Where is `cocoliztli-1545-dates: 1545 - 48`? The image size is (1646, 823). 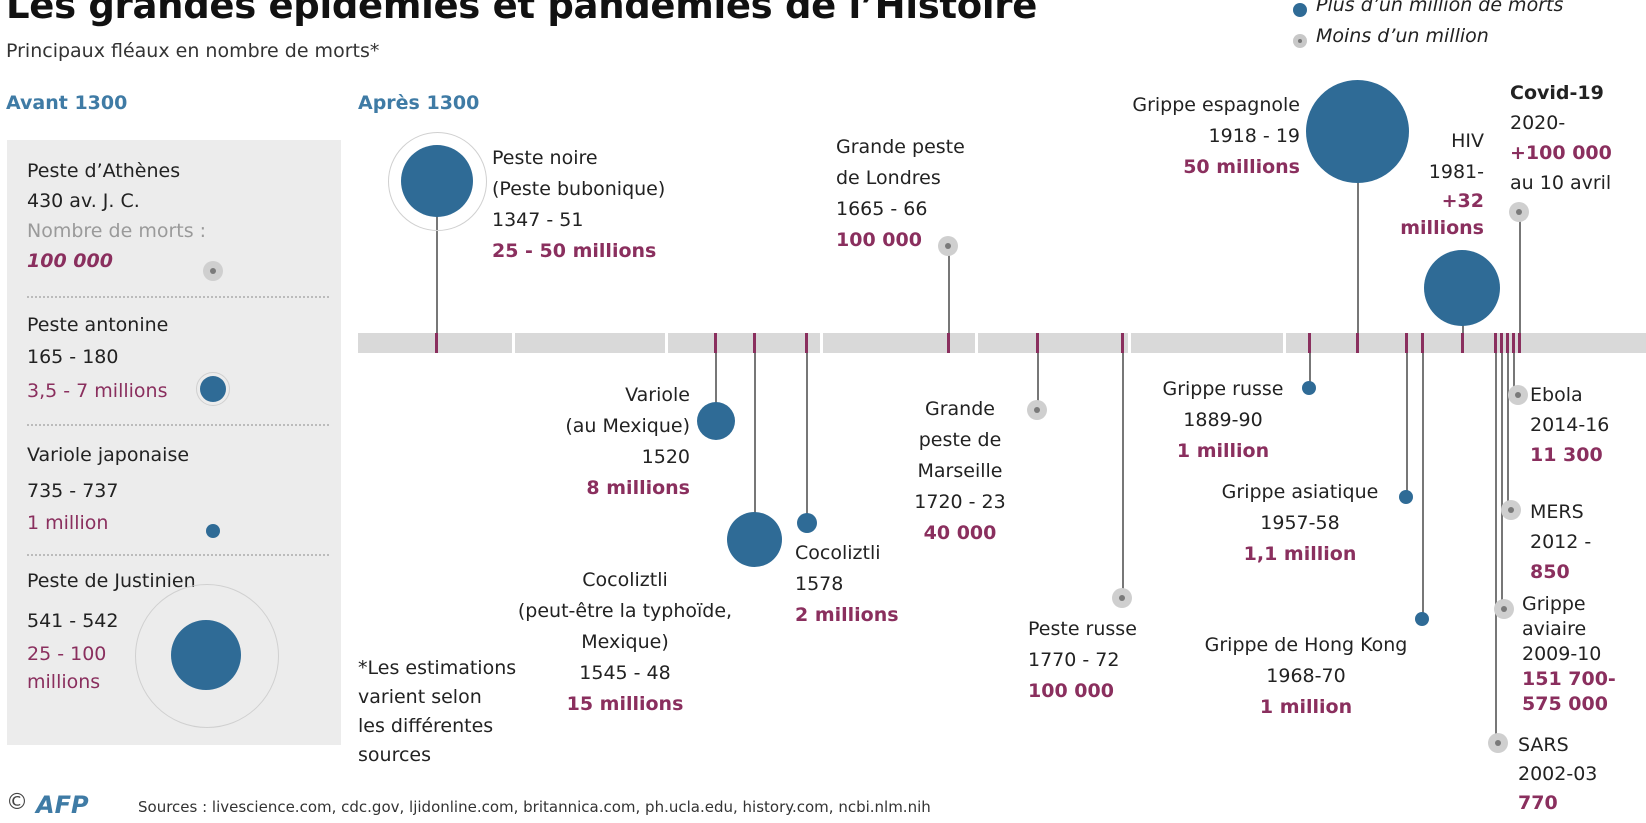
cocoliztli-1545-dates: 1545 - 48 is located at coordinates (625, 673).